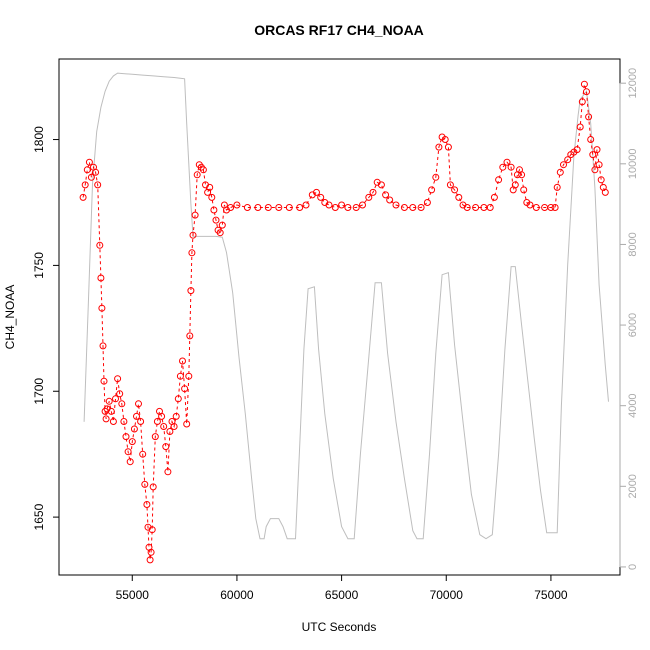 This screenshot has width=650, height=650. Describe the element at coordinates (633, 244) in the screenshot. I see `y2-tick-label: 8000` at that location.